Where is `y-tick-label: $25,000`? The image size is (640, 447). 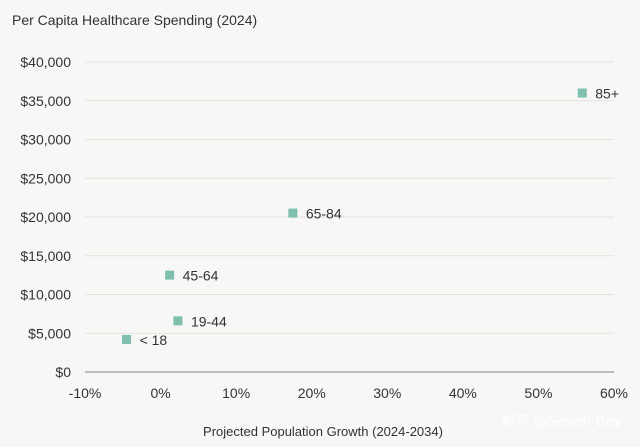
y-tick-label: $25,000 is located at coordinates (45, 178).